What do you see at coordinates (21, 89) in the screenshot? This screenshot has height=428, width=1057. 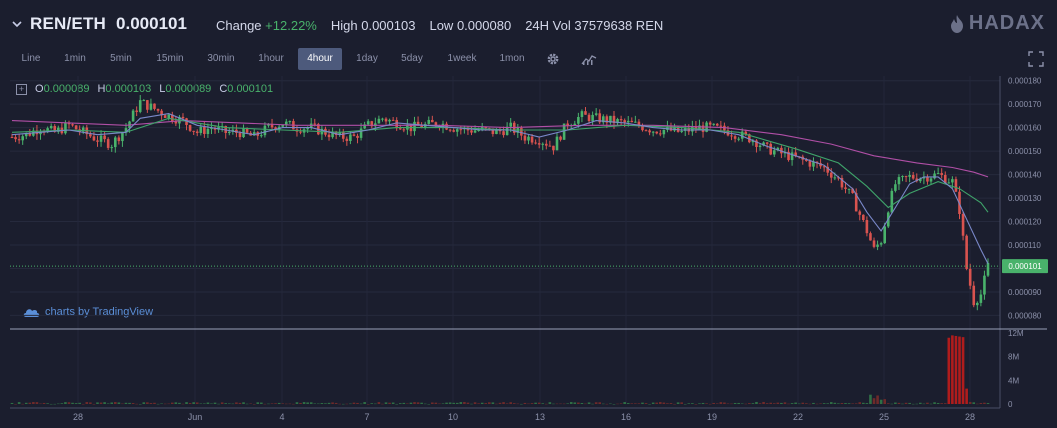 I see `expand-legend-icon: +` at bounding box center [21, 89].